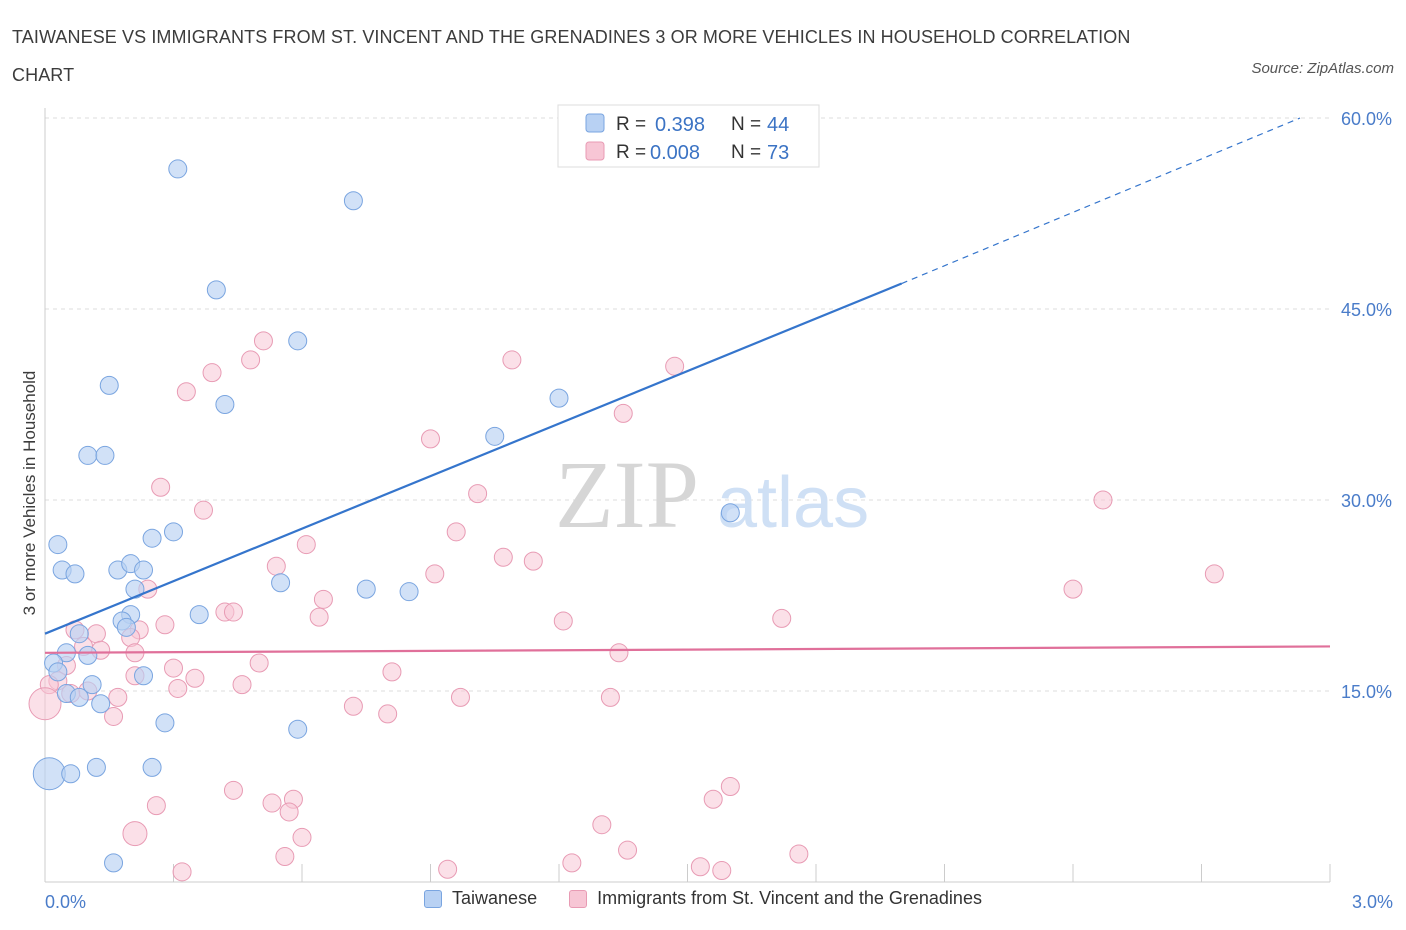  What do you see at coordinates (1322, 68) in the screenshot?
I see `source-label: Source: ZipAtlas.com` at bounding box center [1322, 68].